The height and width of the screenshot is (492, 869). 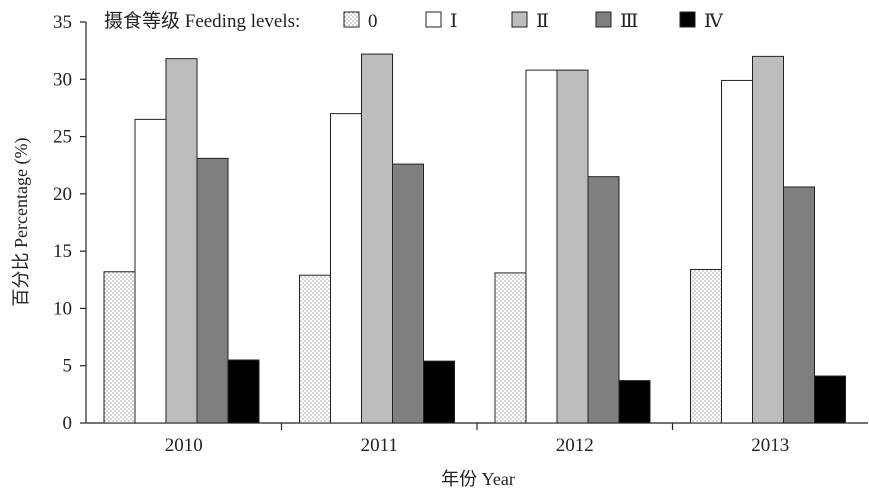 What do you see at coordinates (181, 241) in the screenshot?
I see `bar-2-2010` at bounding box center [181, 241].